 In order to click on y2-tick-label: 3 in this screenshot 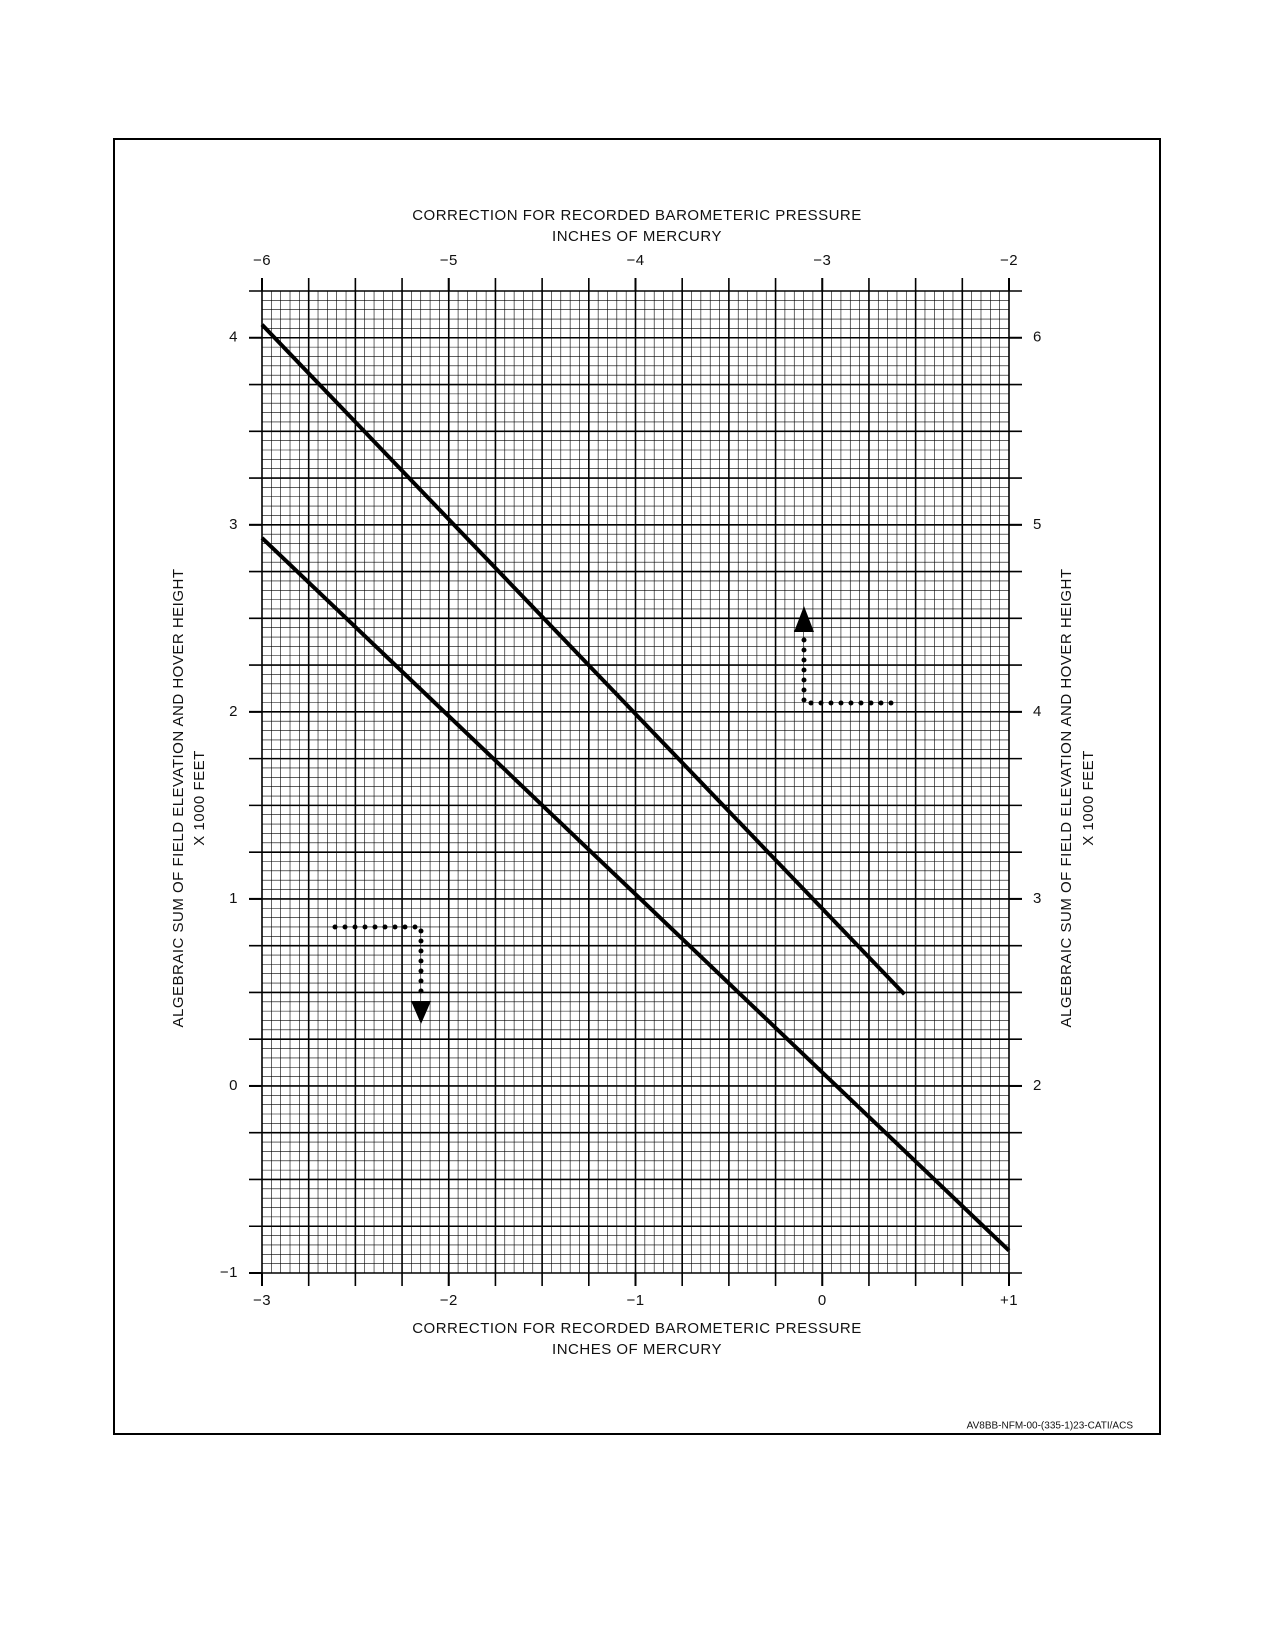, I will do `click(1037, 898)`.